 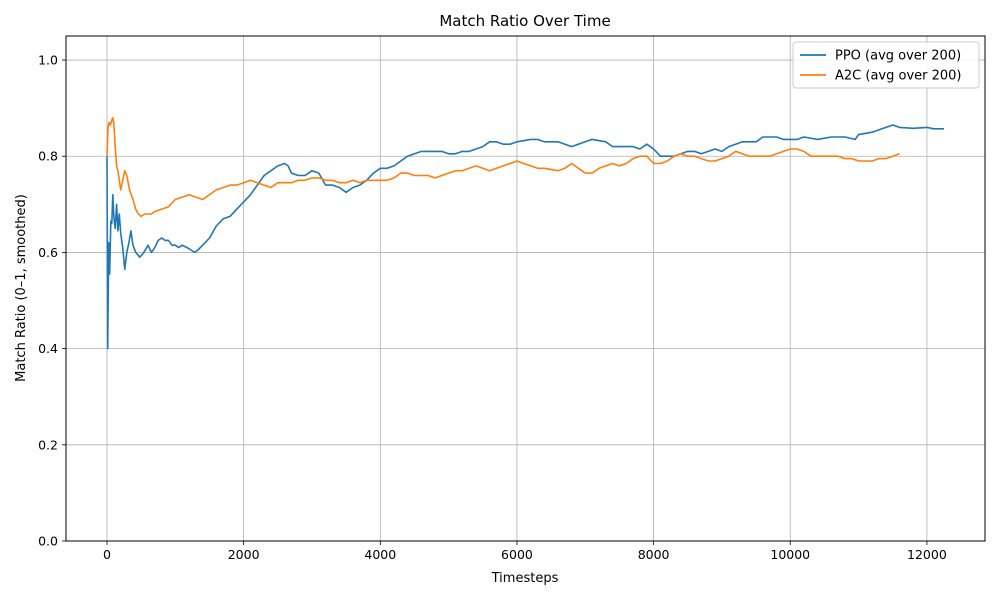 What do you see at coordinates (927, 554) in the screenshot?
I see `x-tick-label: 12000` at bounding box center [927, 554].